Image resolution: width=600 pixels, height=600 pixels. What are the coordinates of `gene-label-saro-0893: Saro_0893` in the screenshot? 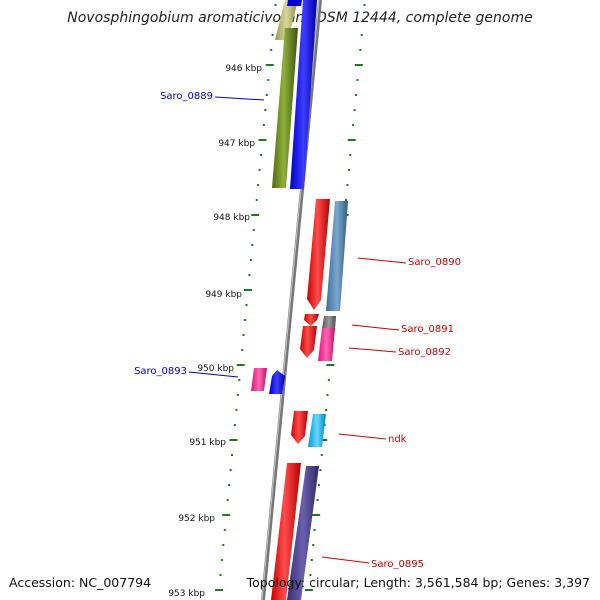 It's located at (160, 371).